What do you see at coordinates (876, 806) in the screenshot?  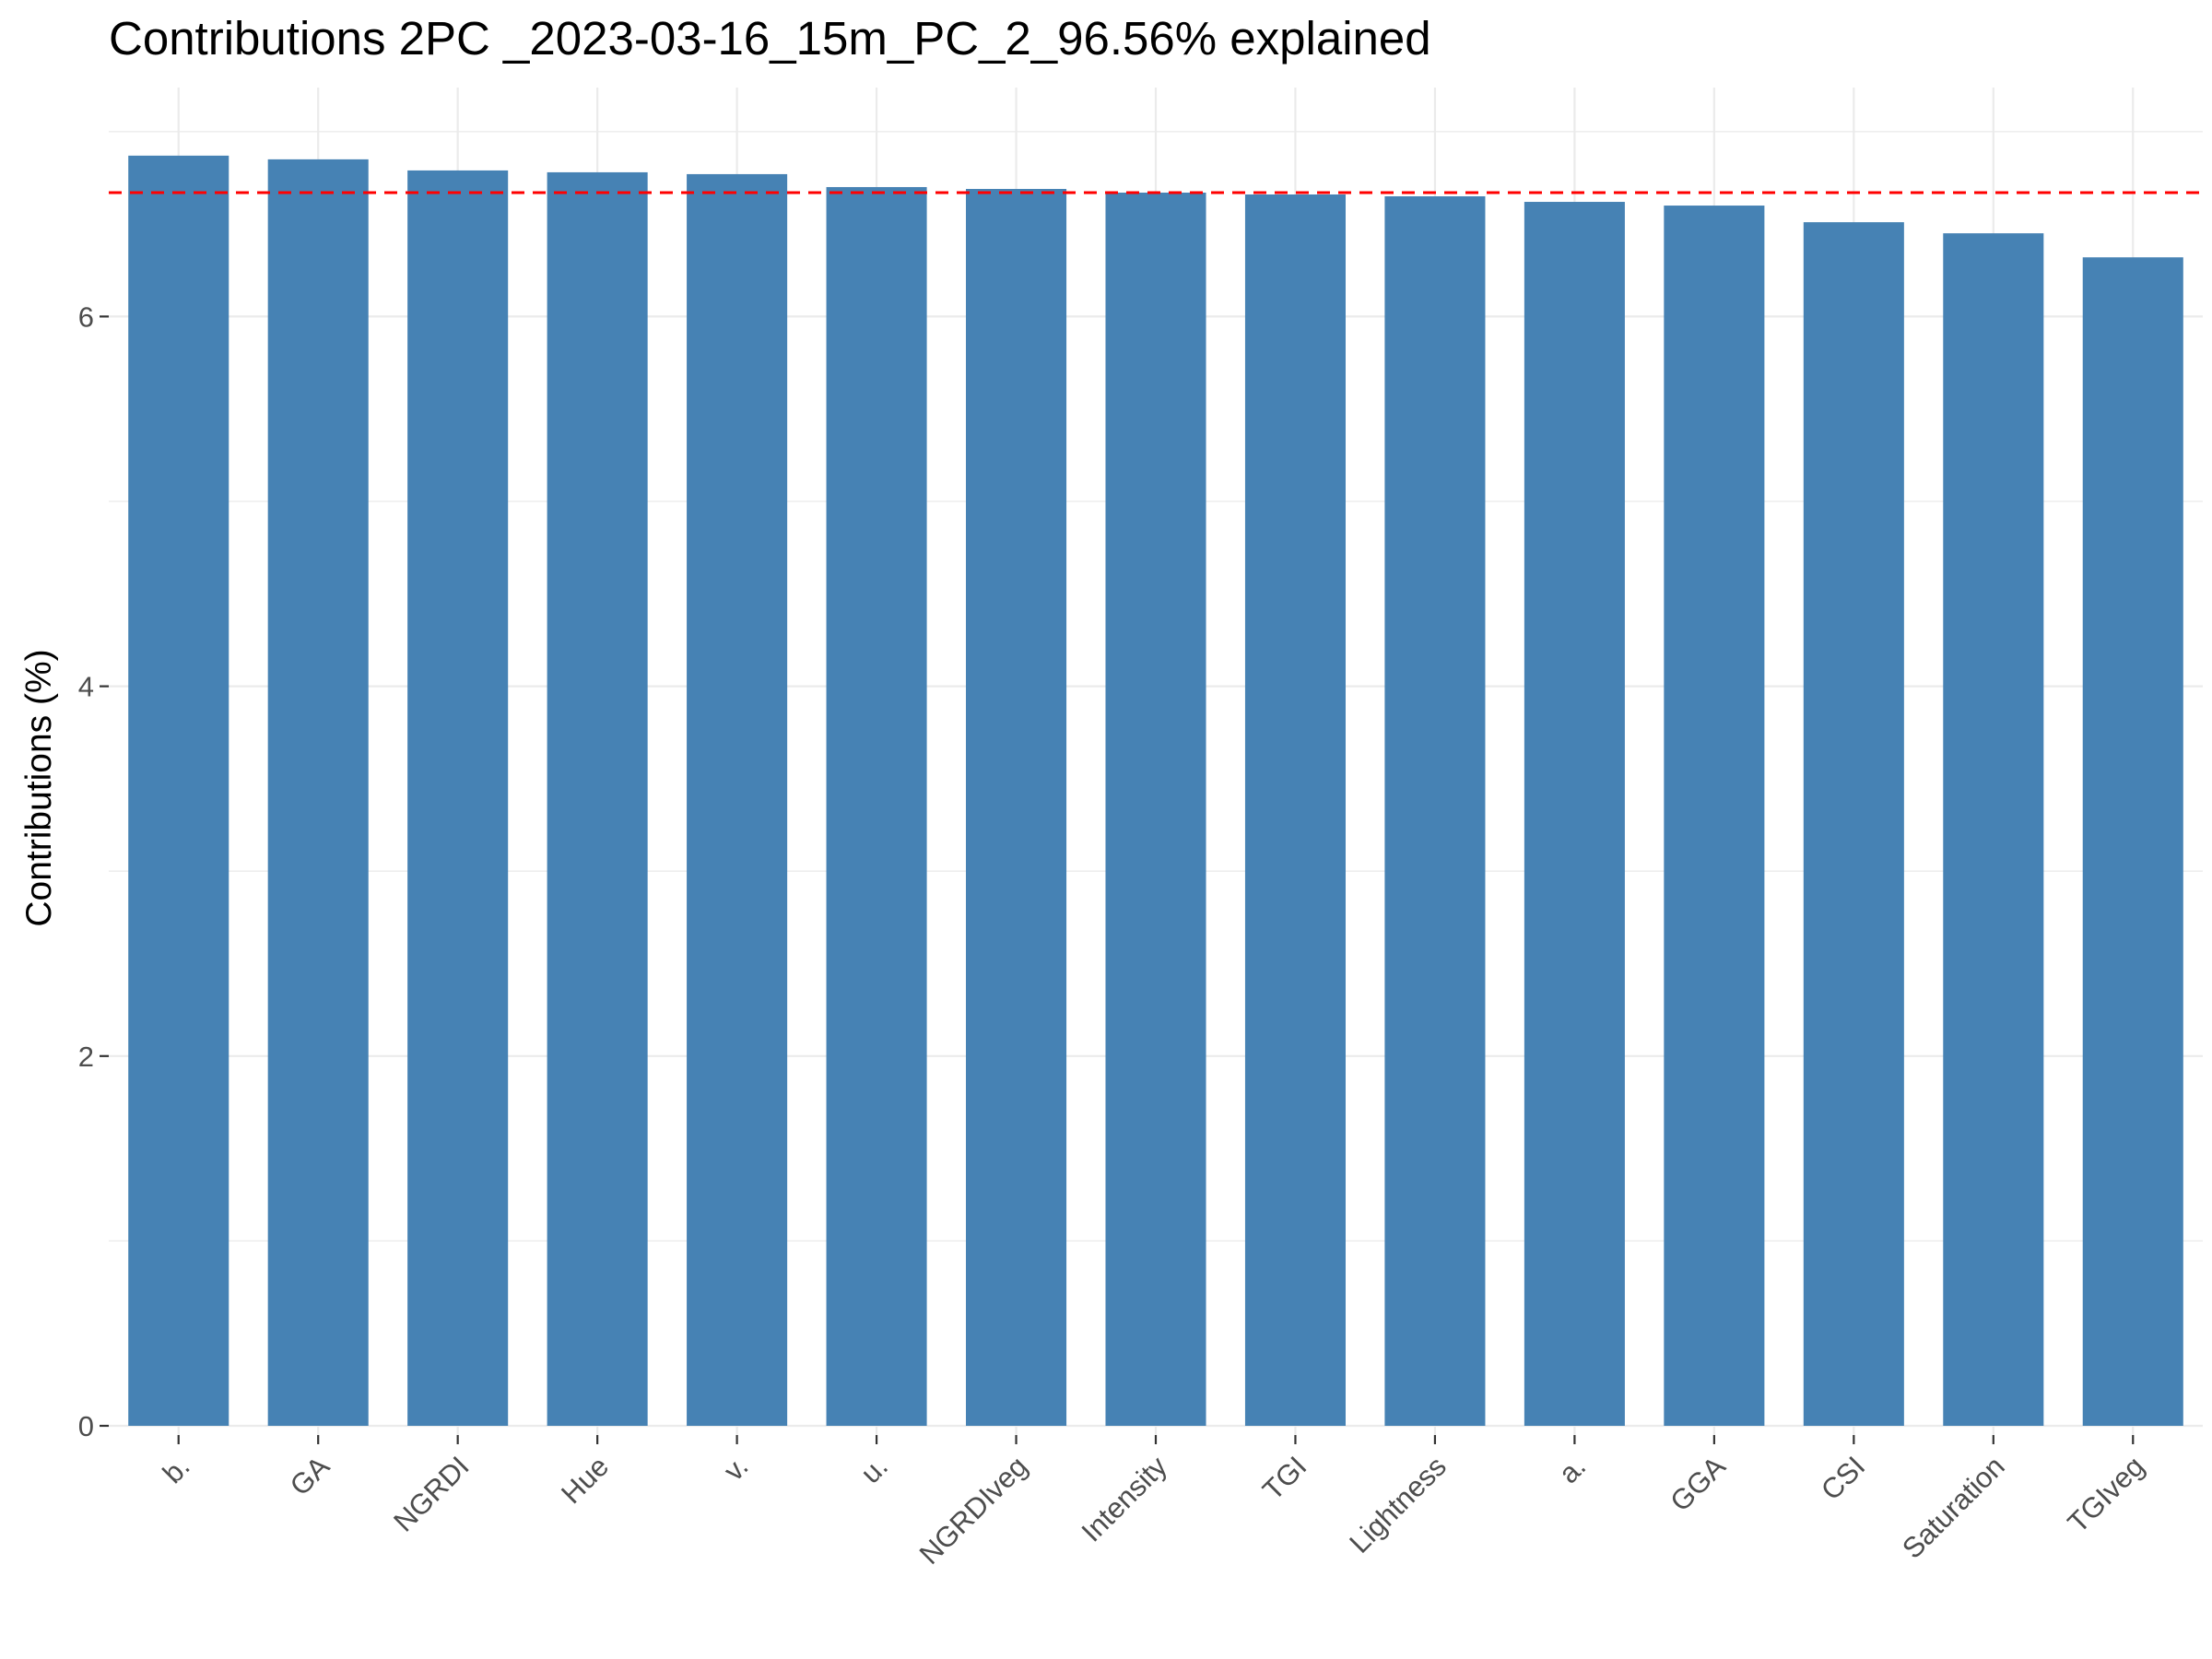 I see `bar-u` at bounding box center [876, 806].